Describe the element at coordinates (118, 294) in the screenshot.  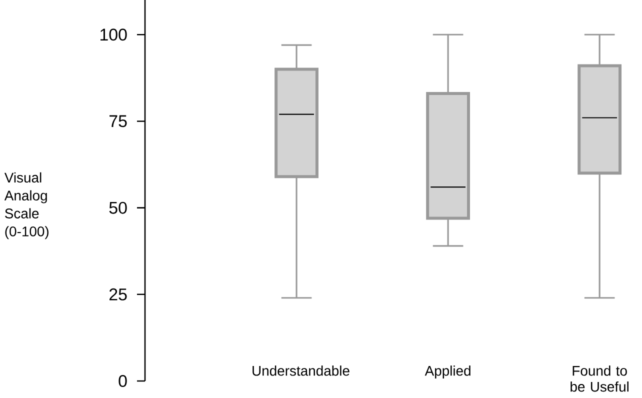
I see `y-tick-label: 25` at that location.